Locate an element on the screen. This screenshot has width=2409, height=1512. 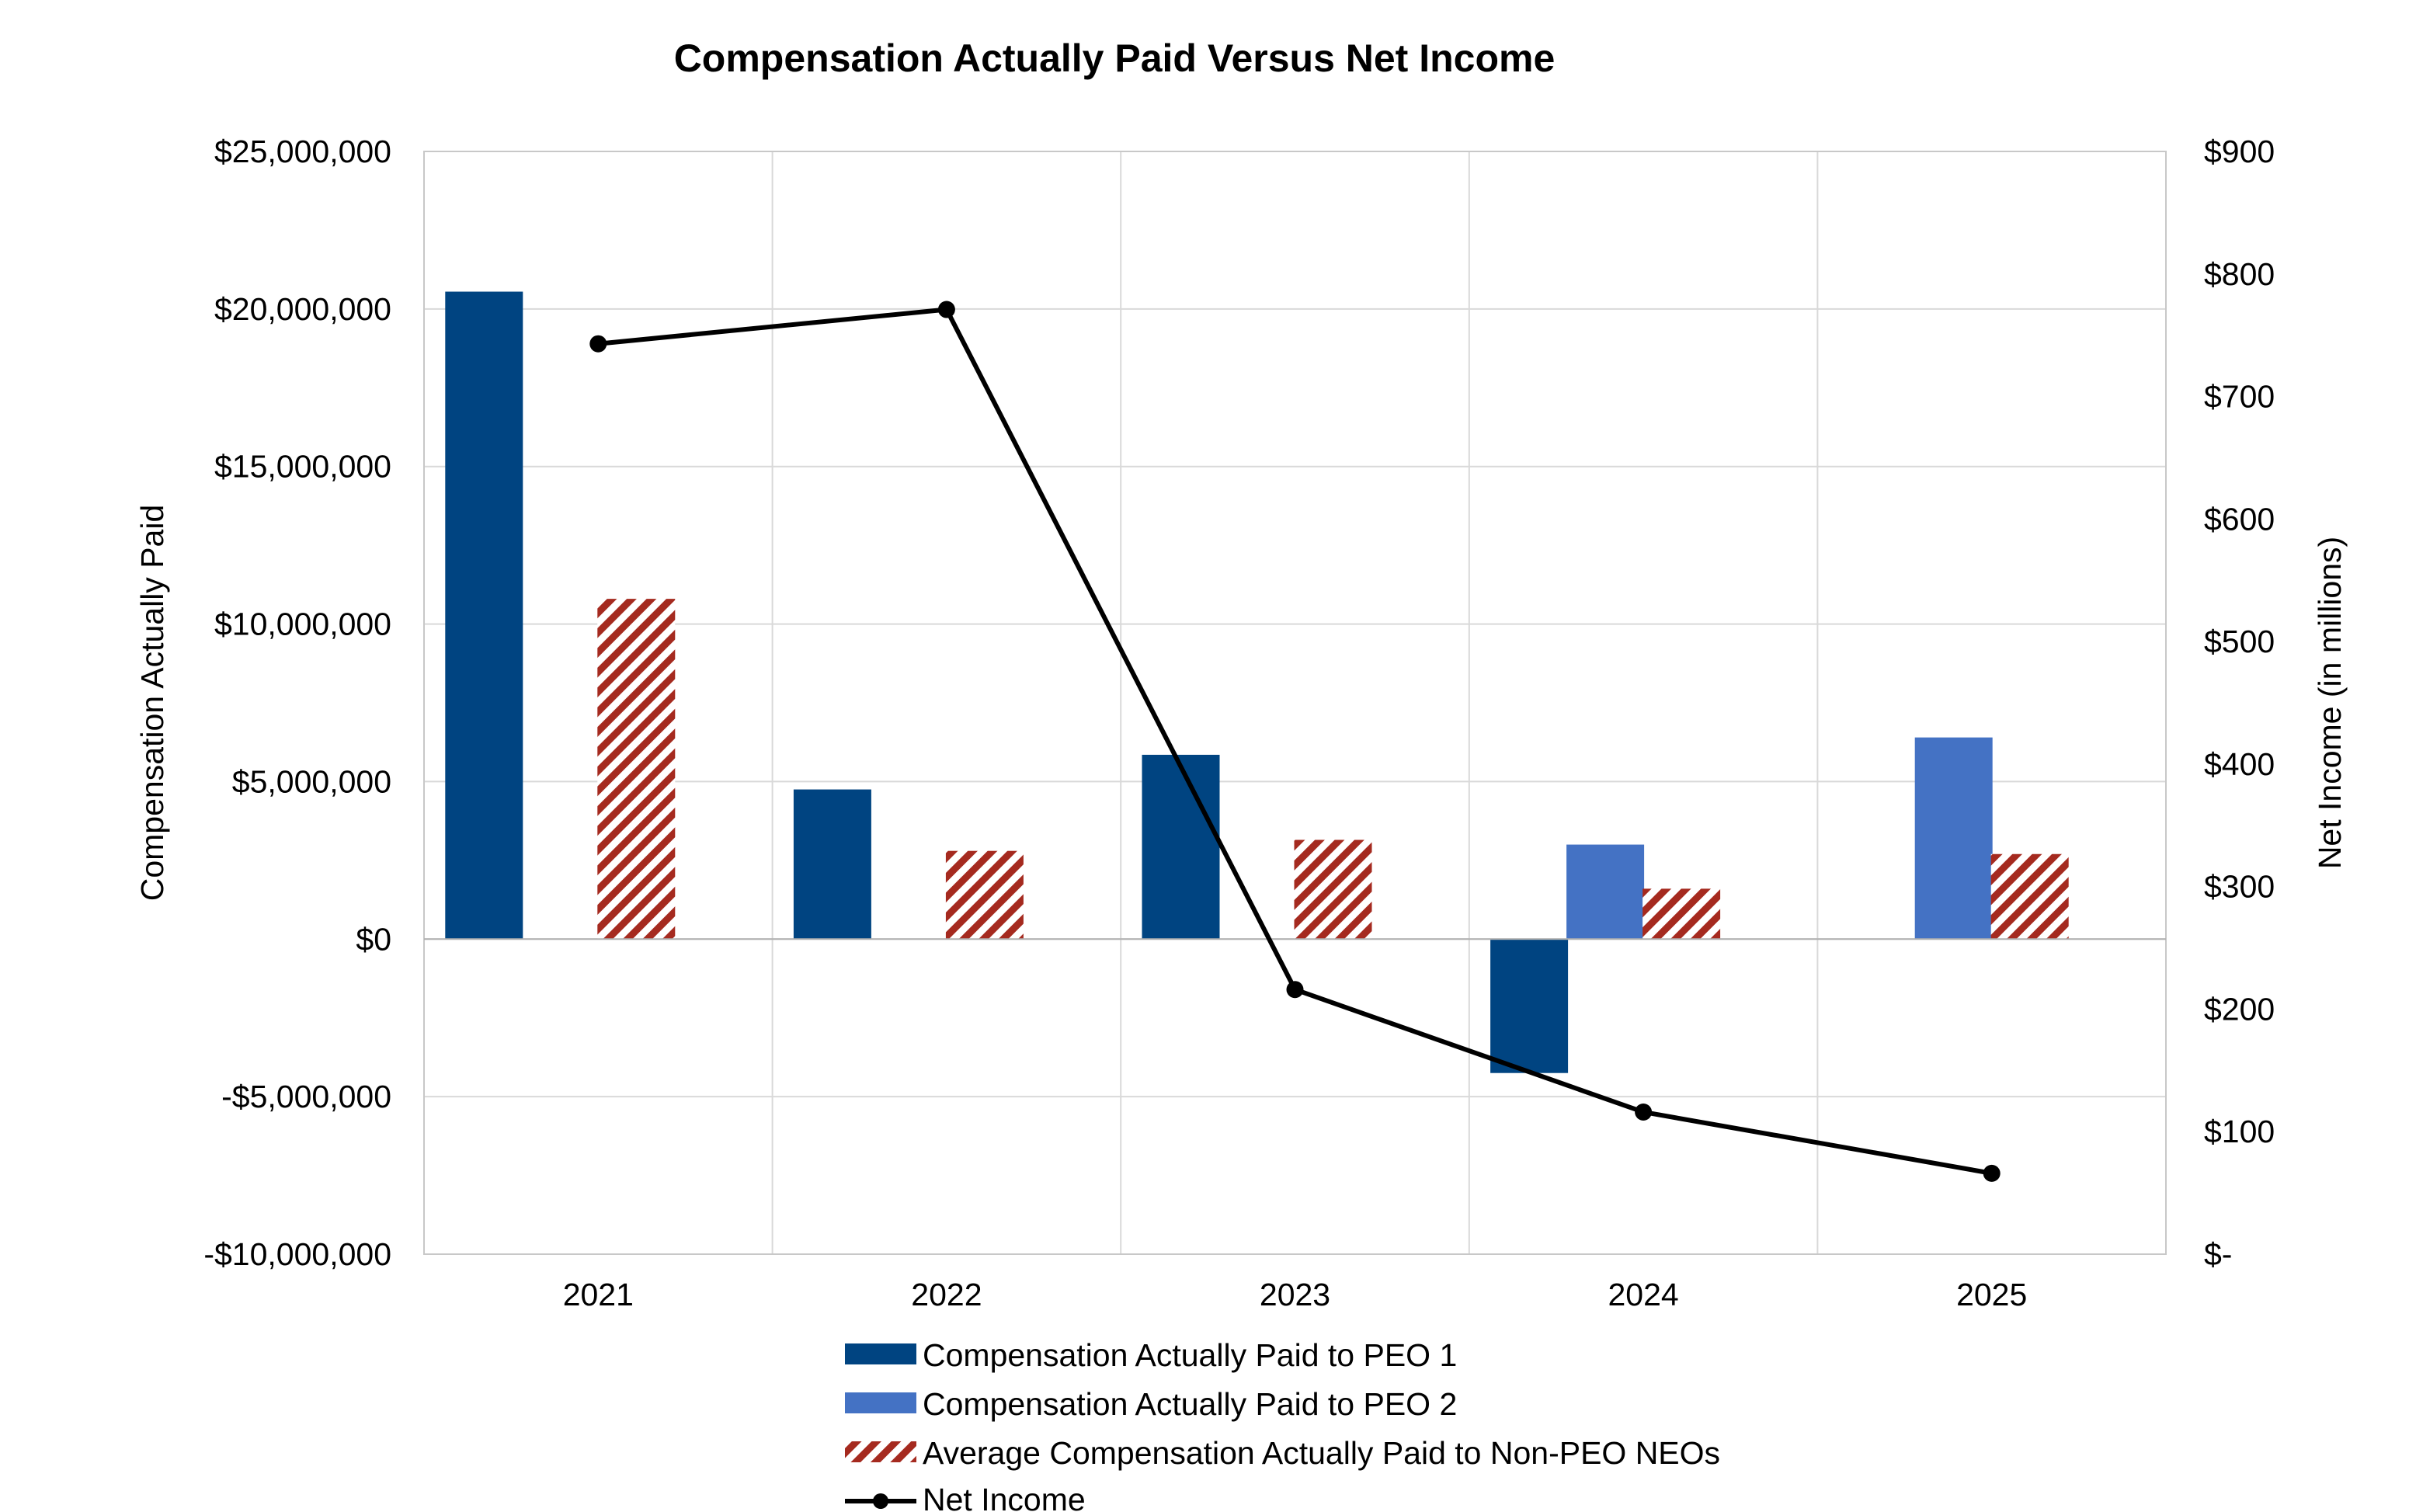
right-tick-label: $100 is located at coordinates (2239, 1131).